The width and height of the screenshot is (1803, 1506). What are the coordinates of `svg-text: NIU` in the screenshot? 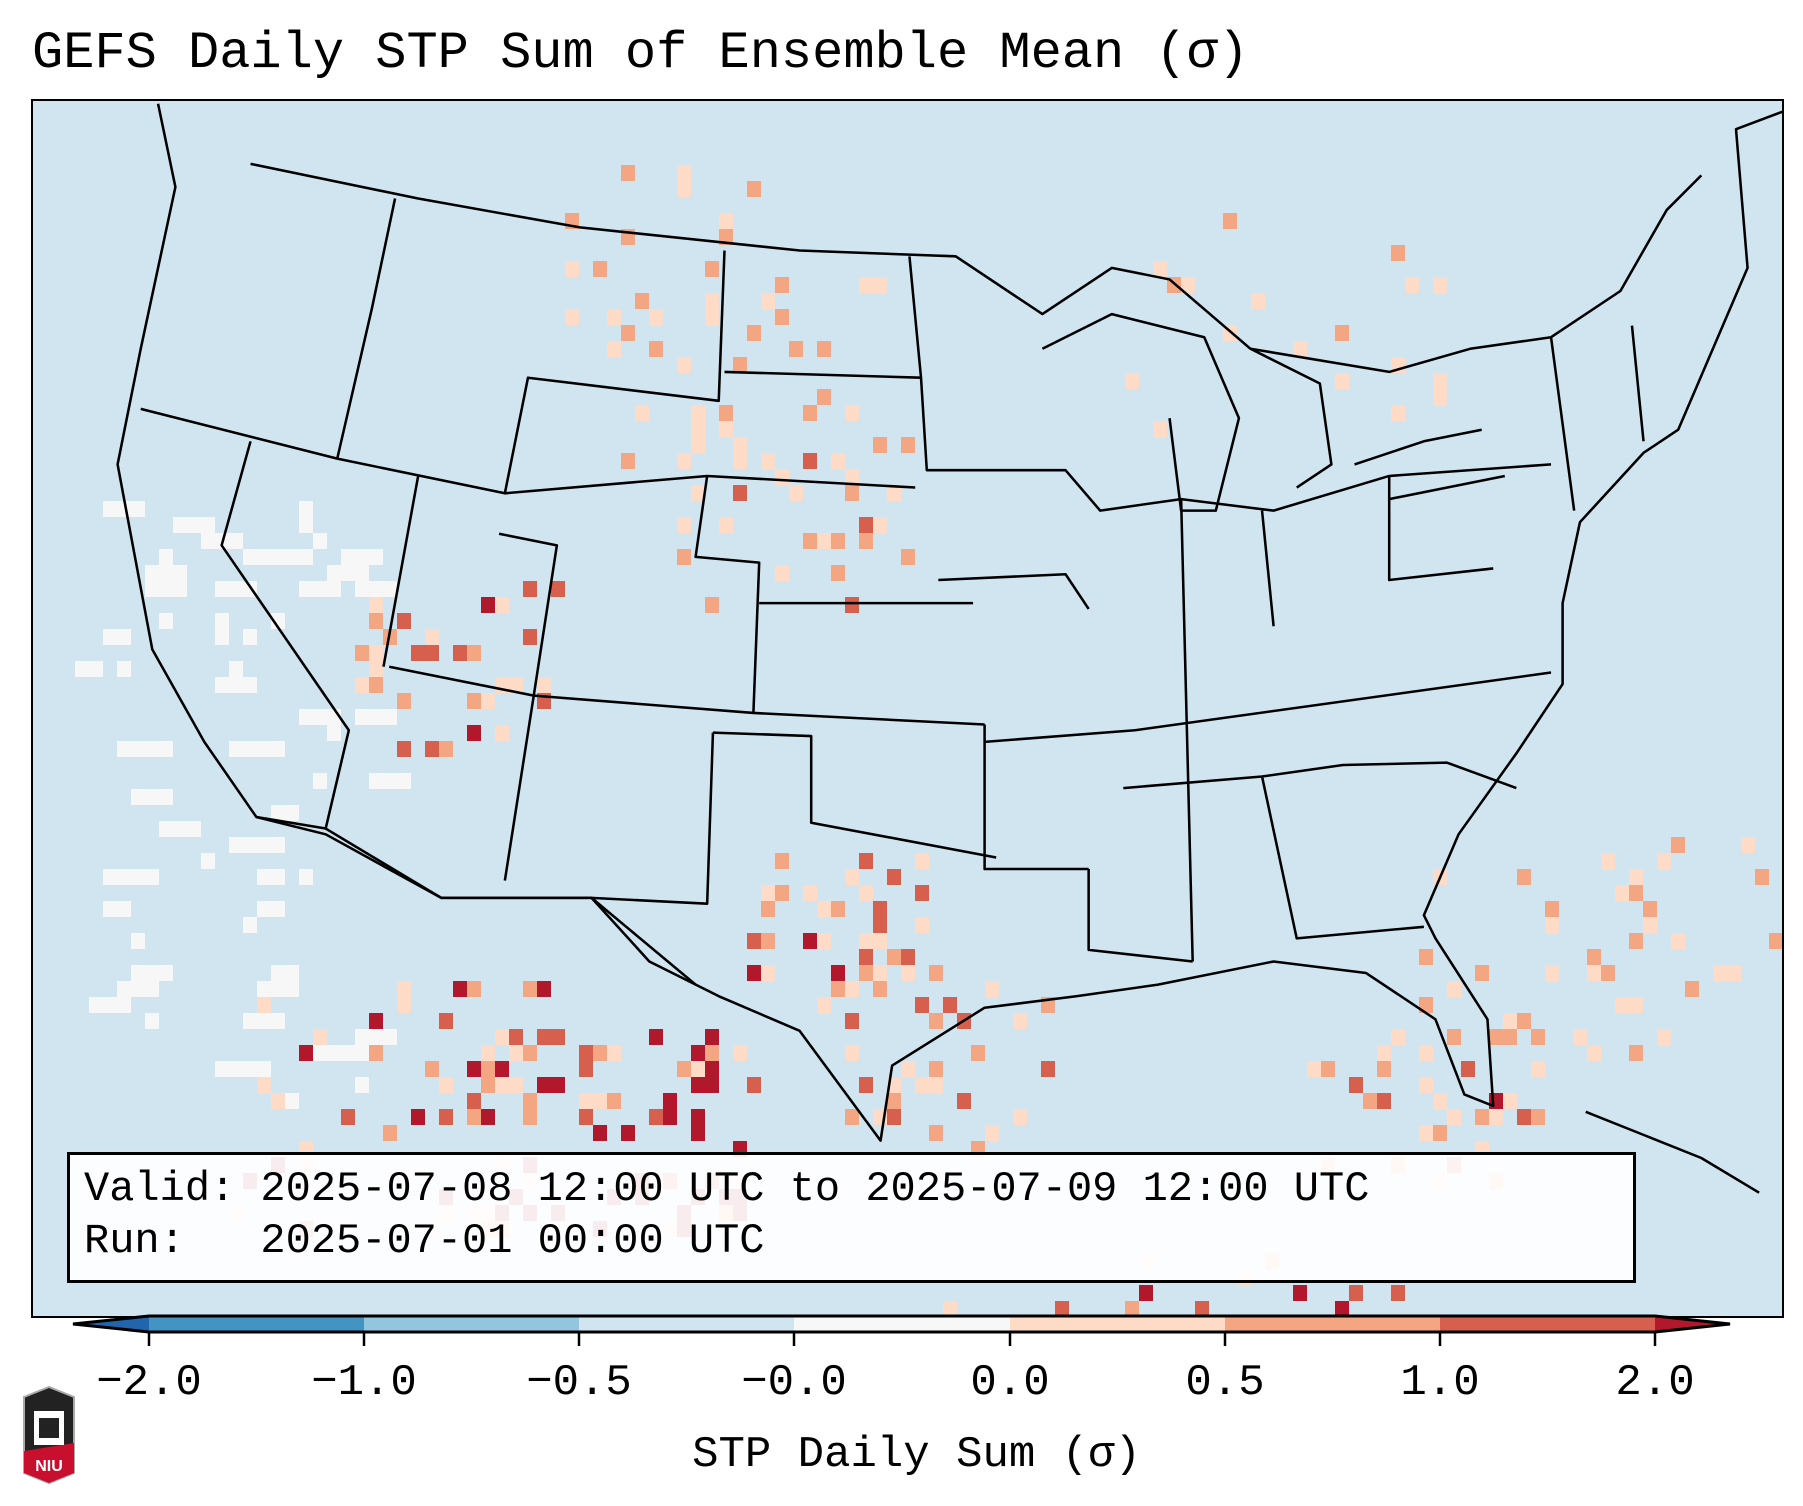 It's located at (49, 1466).